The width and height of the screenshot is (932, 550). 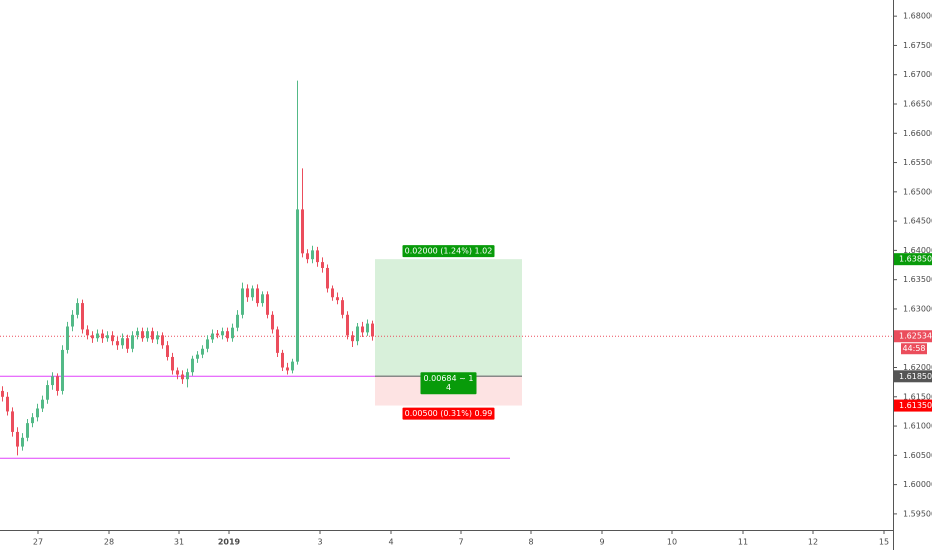 What do you see at coordinates (229, 542) in the screenshot?
I see `x-tick-label: 2019` at bounding box center [229, 542].